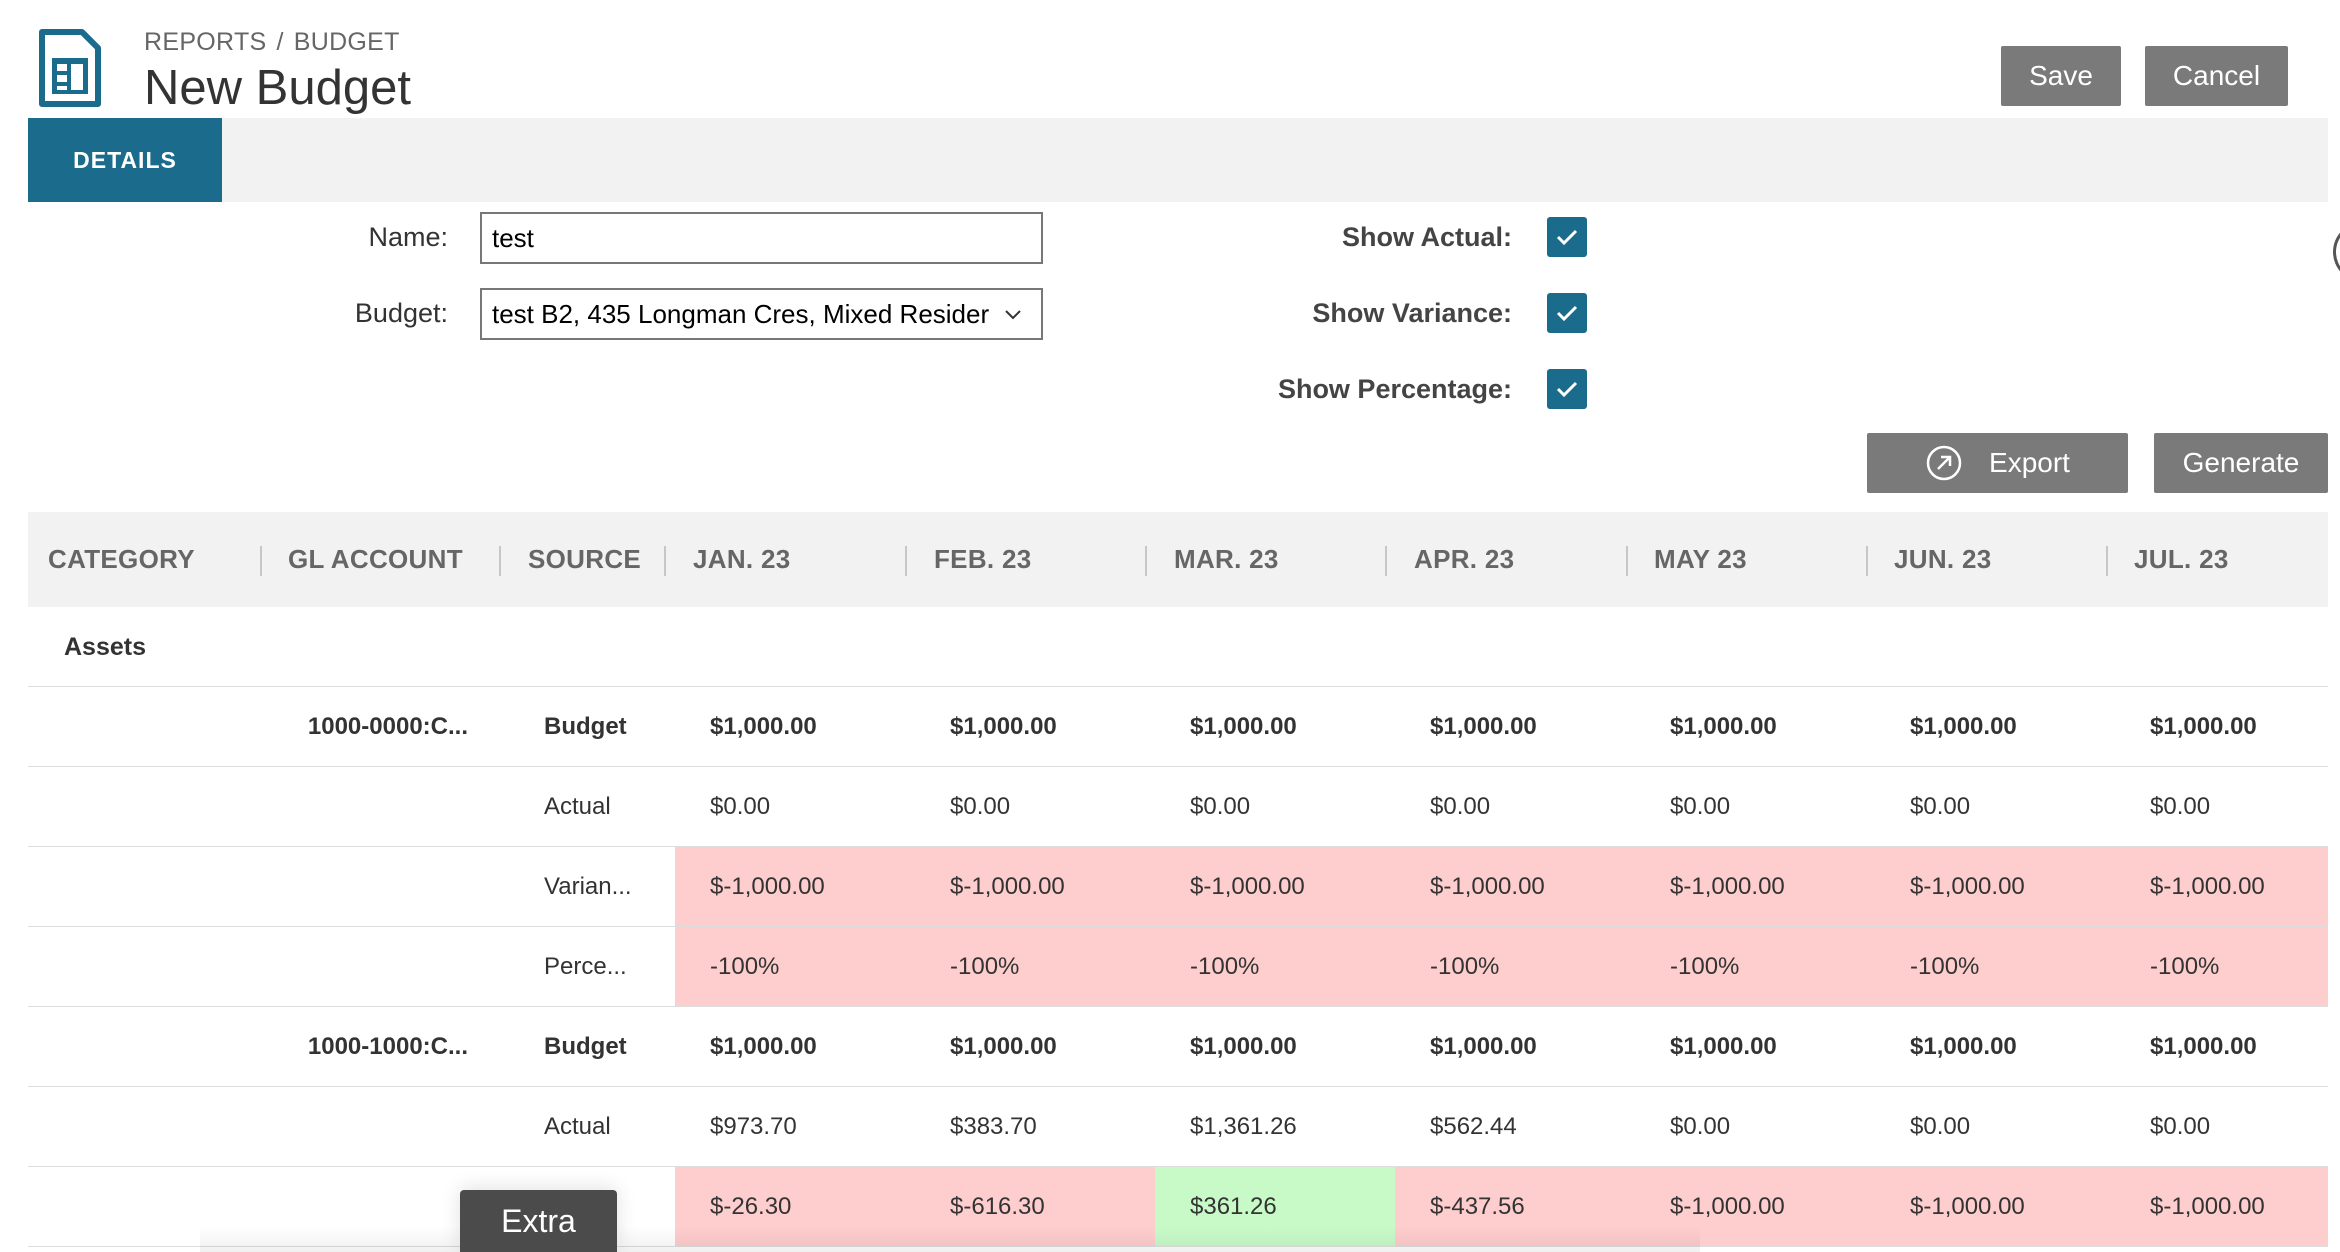 Image resolution: width=2340 pixels, height=1252 pixels. I want to click on tab-details: DETAILS, so click(125, 160).